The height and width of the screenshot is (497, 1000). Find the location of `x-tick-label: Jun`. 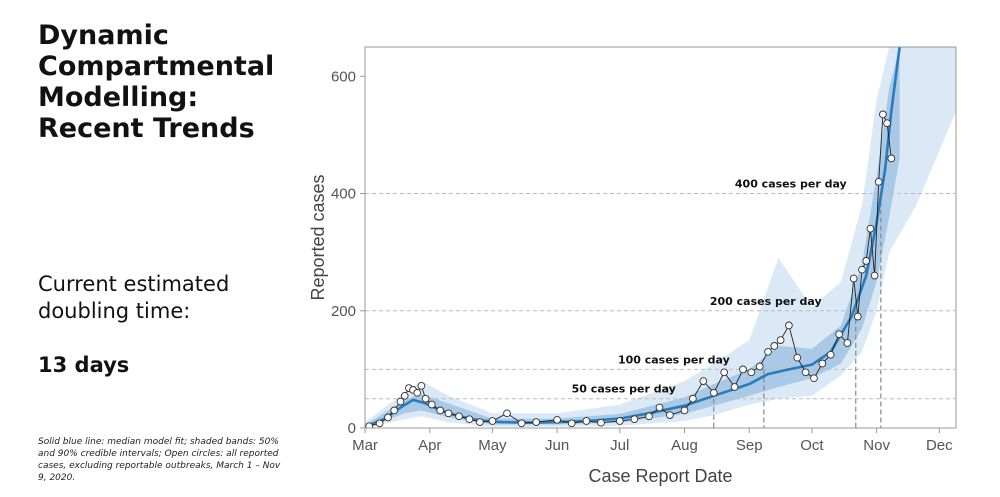

x-tick-label: Jun is located at coordinates (557, 445).